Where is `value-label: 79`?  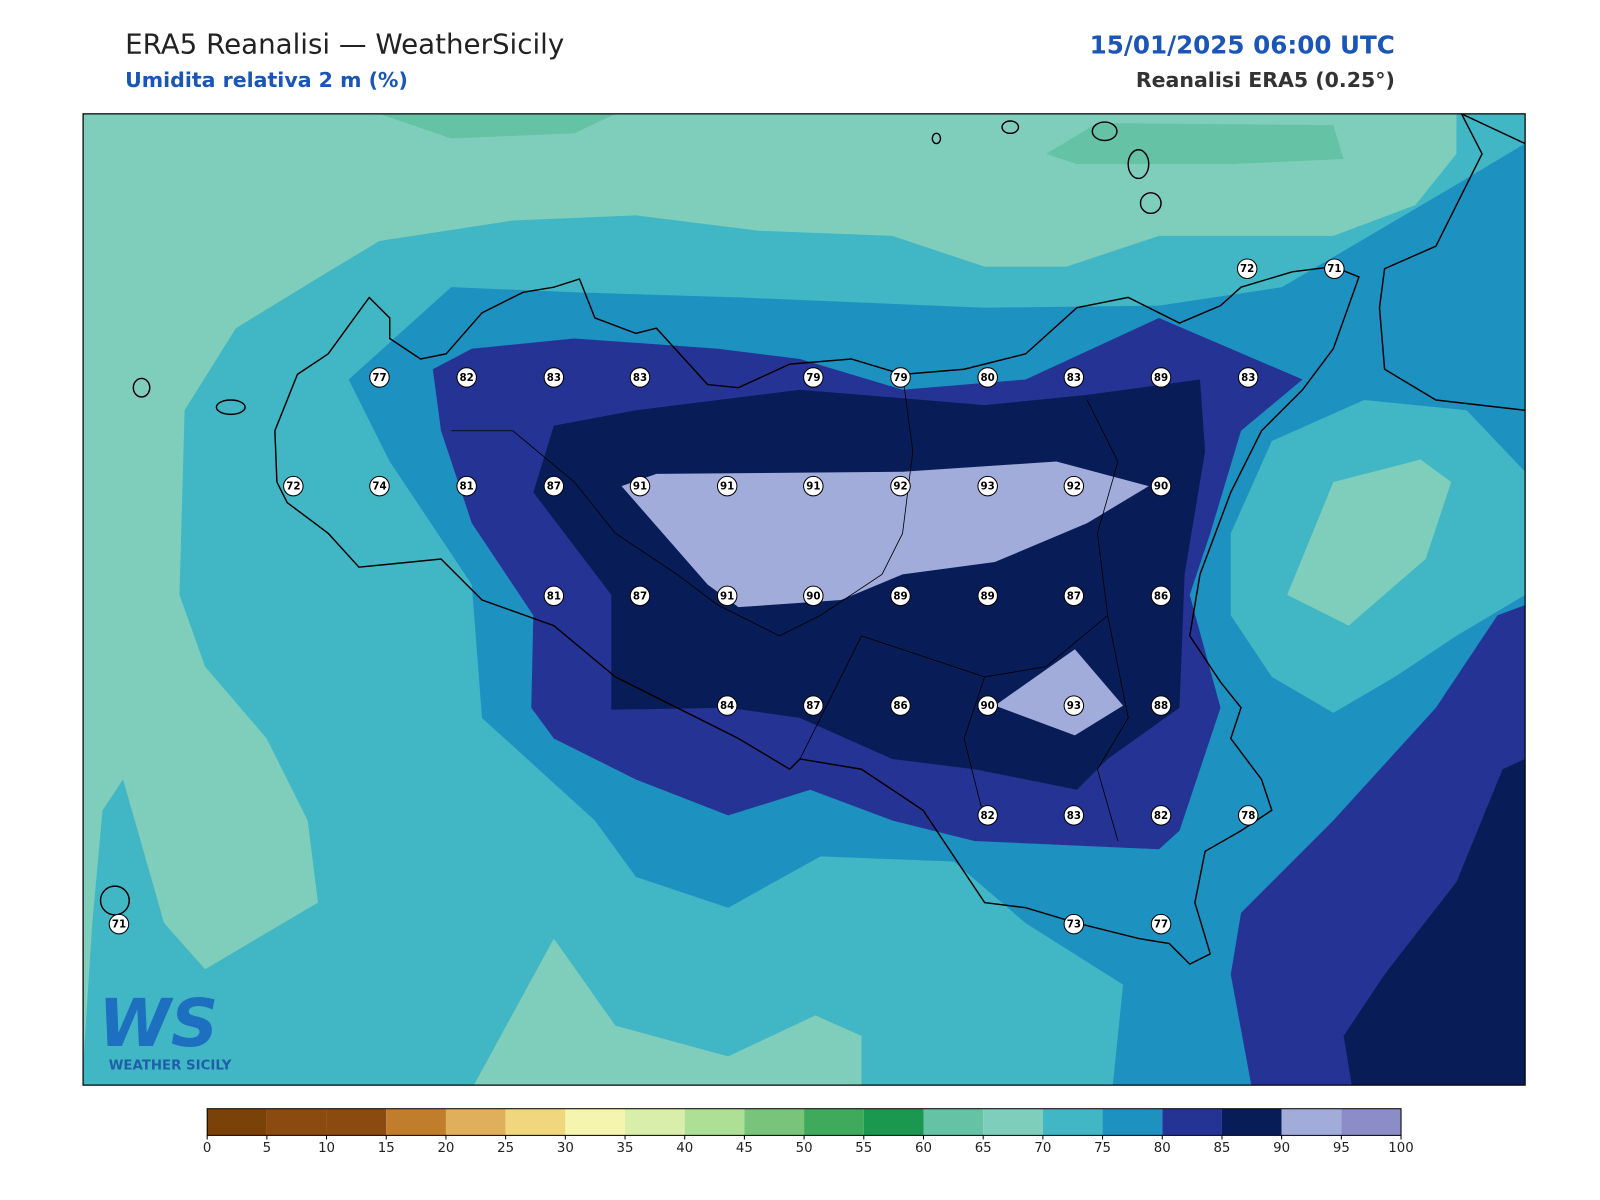
value-label: 79 is located at coordinates (900, 378).